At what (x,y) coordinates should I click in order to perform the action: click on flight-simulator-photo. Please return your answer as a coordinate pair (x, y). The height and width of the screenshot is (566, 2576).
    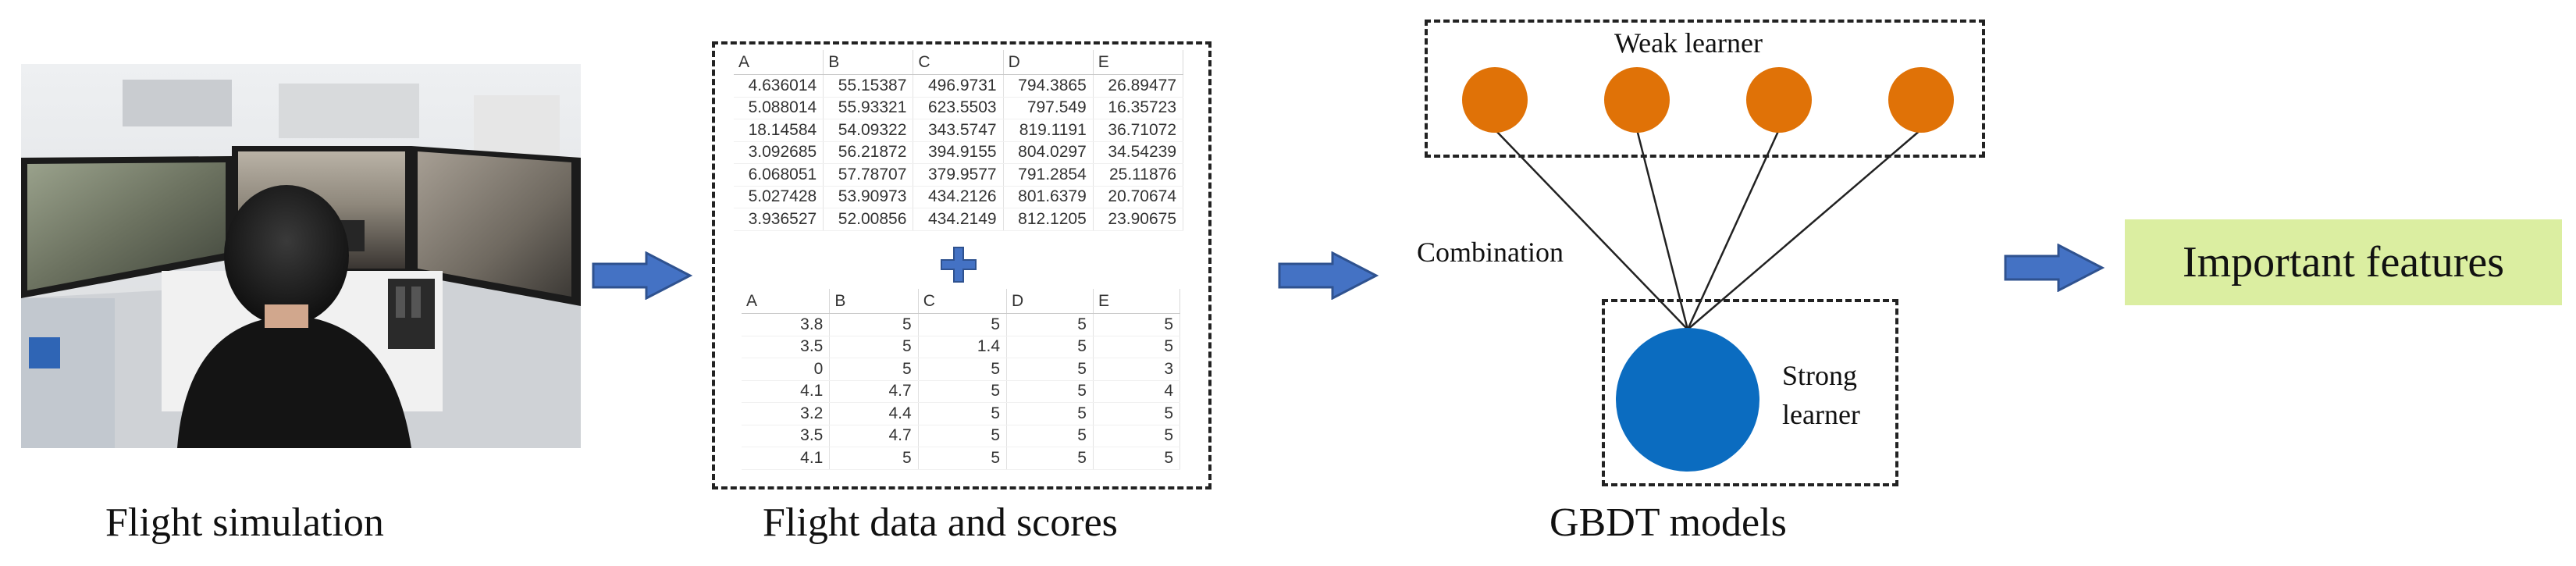
    Looking at the image, I should click on (301, 256).